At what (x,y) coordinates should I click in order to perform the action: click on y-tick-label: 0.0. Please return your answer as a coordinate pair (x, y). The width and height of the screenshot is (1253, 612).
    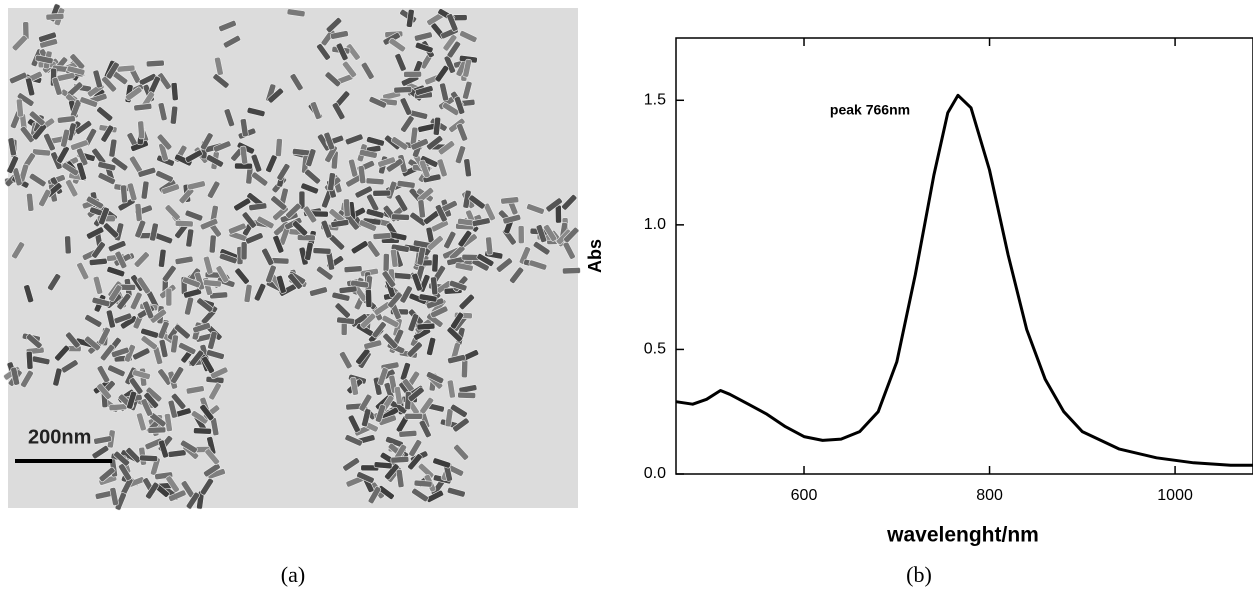
    Looking at the image, I should click on (655, 473).